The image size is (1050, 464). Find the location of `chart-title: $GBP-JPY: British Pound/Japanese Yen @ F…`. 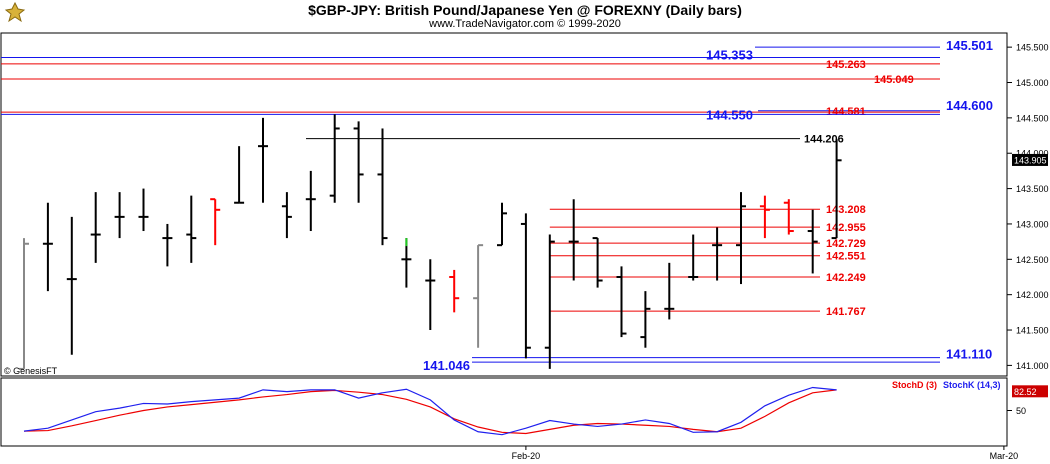

chart-title: $GBP-JPY: British Pound/Japanese Yen @ F… is located at coordinates (525, 10).